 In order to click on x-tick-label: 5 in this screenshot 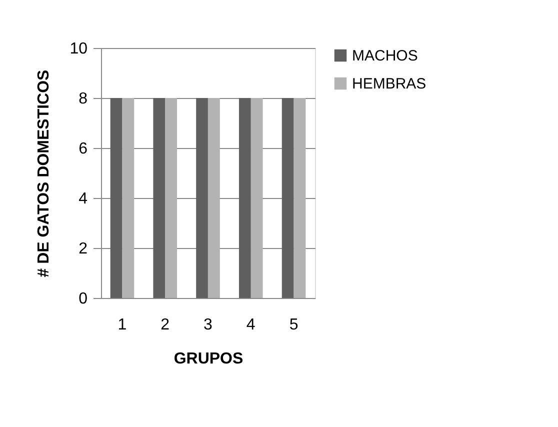, I will do `click(293, 325)`.